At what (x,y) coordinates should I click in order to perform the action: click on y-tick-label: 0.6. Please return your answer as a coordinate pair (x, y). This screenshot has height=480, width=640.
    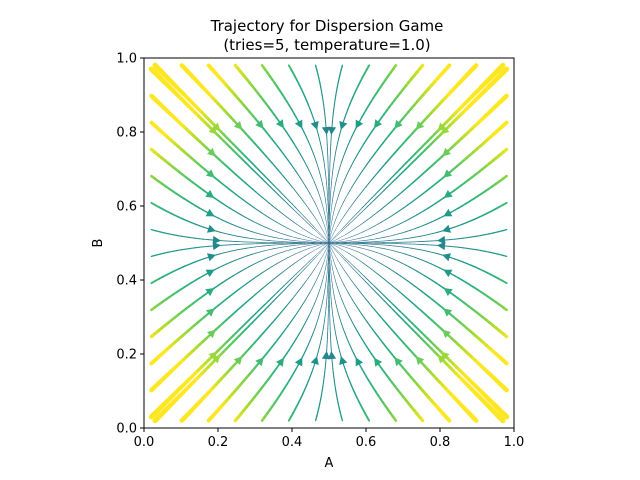
    Looking at the image, I should click on (126, 207).